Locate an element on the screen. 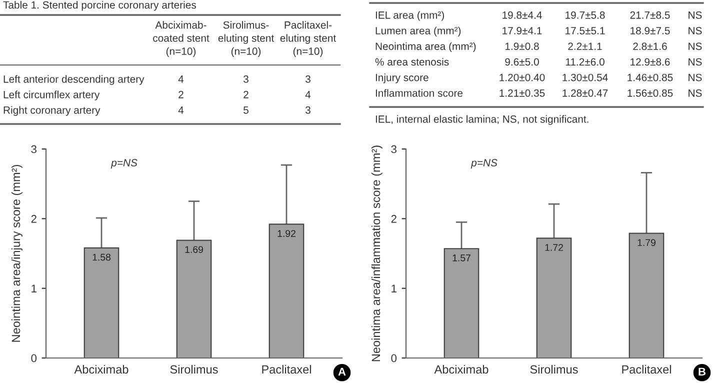  category-label: Paclitaxel- eluting stent (n=10) is located at coordinates (308, 39).